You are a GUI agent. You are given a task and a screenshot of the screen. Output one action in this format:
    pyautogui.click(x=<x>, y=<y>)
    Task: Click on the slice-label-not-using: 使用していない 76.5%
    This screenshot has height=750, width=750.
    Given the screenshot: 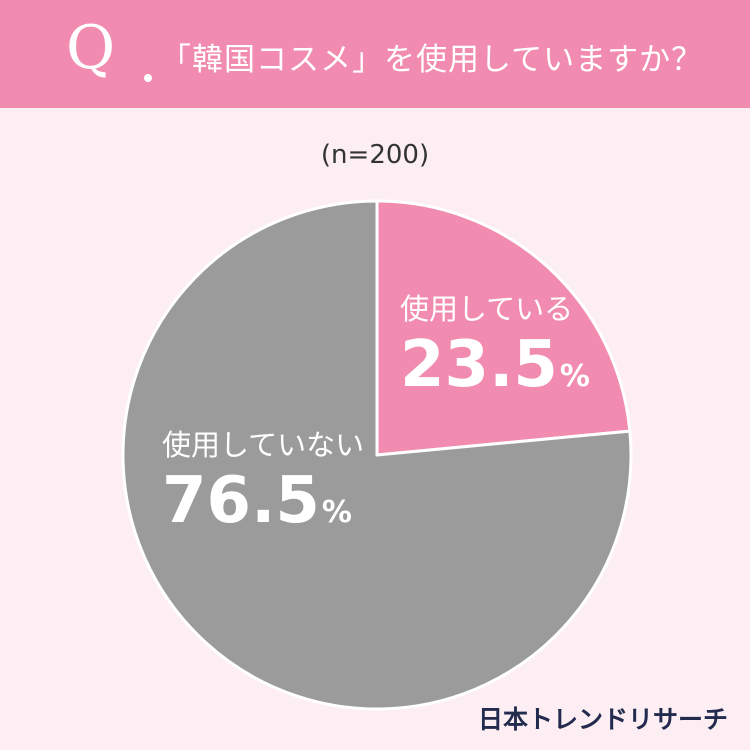 What is the action you would take?
    pyautogui.click(x=263, y=480)
    